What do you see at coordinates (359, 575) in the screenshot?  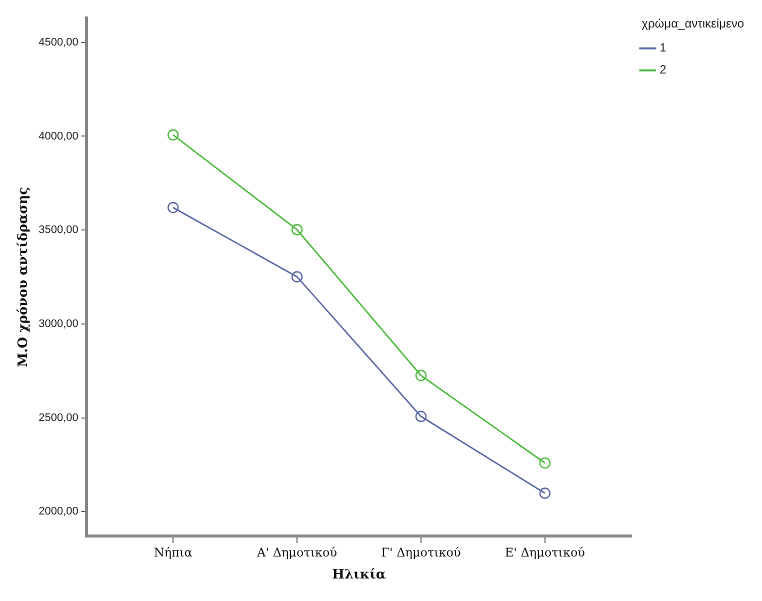 I see `x-axis-title: Ηλικία` at bounding box center [359, 575].